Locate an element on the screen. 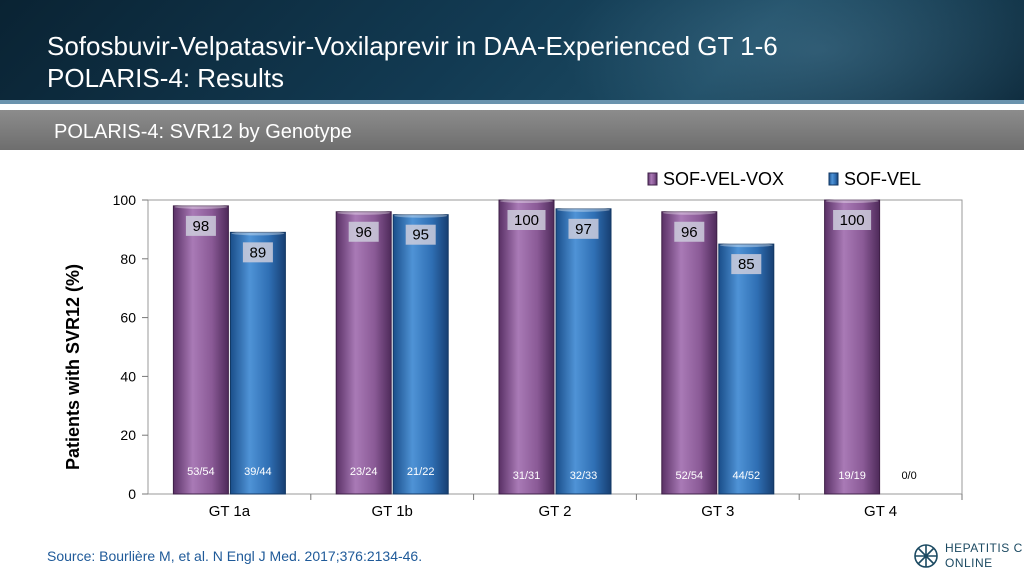 The width and height of the screenshot is (1024, 576). y-tick-label: 60 is located at coordinates (128, 318).